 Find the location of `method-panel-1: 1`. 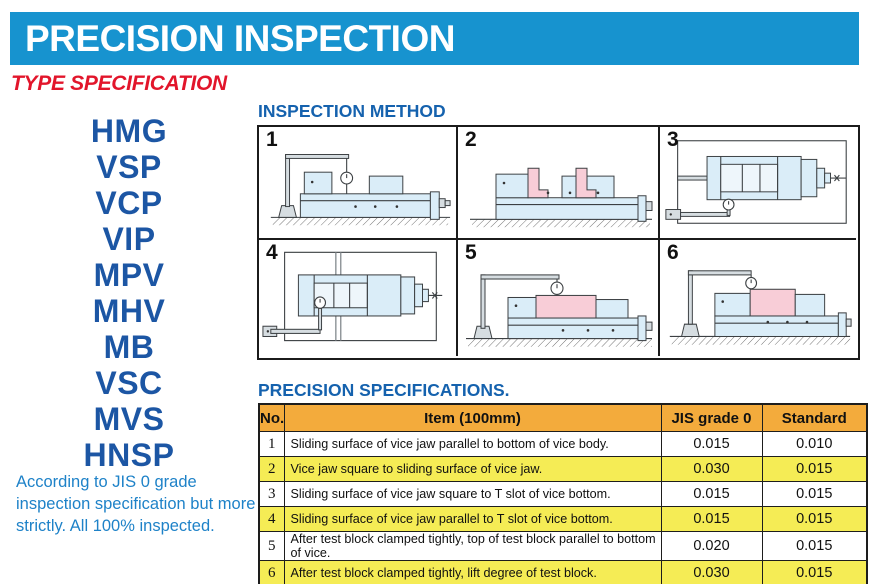

method-panel-1: 1 is located at coordinates (358, 183).